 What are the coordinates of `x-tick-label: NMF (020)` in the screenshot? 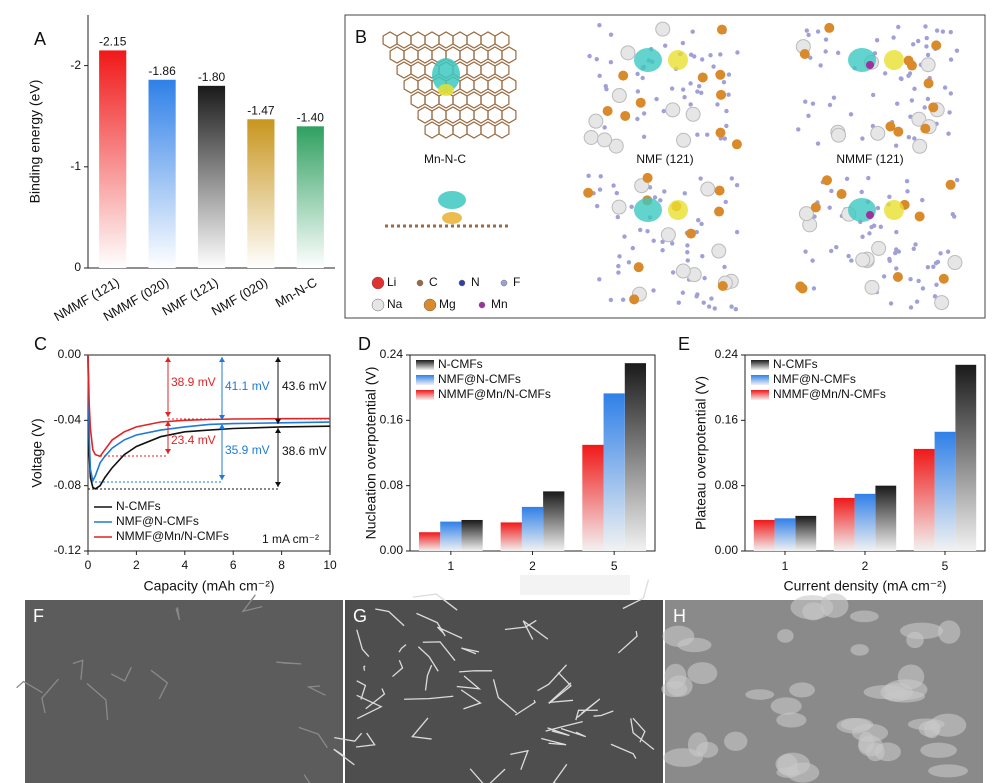 It's located at (239, 297).